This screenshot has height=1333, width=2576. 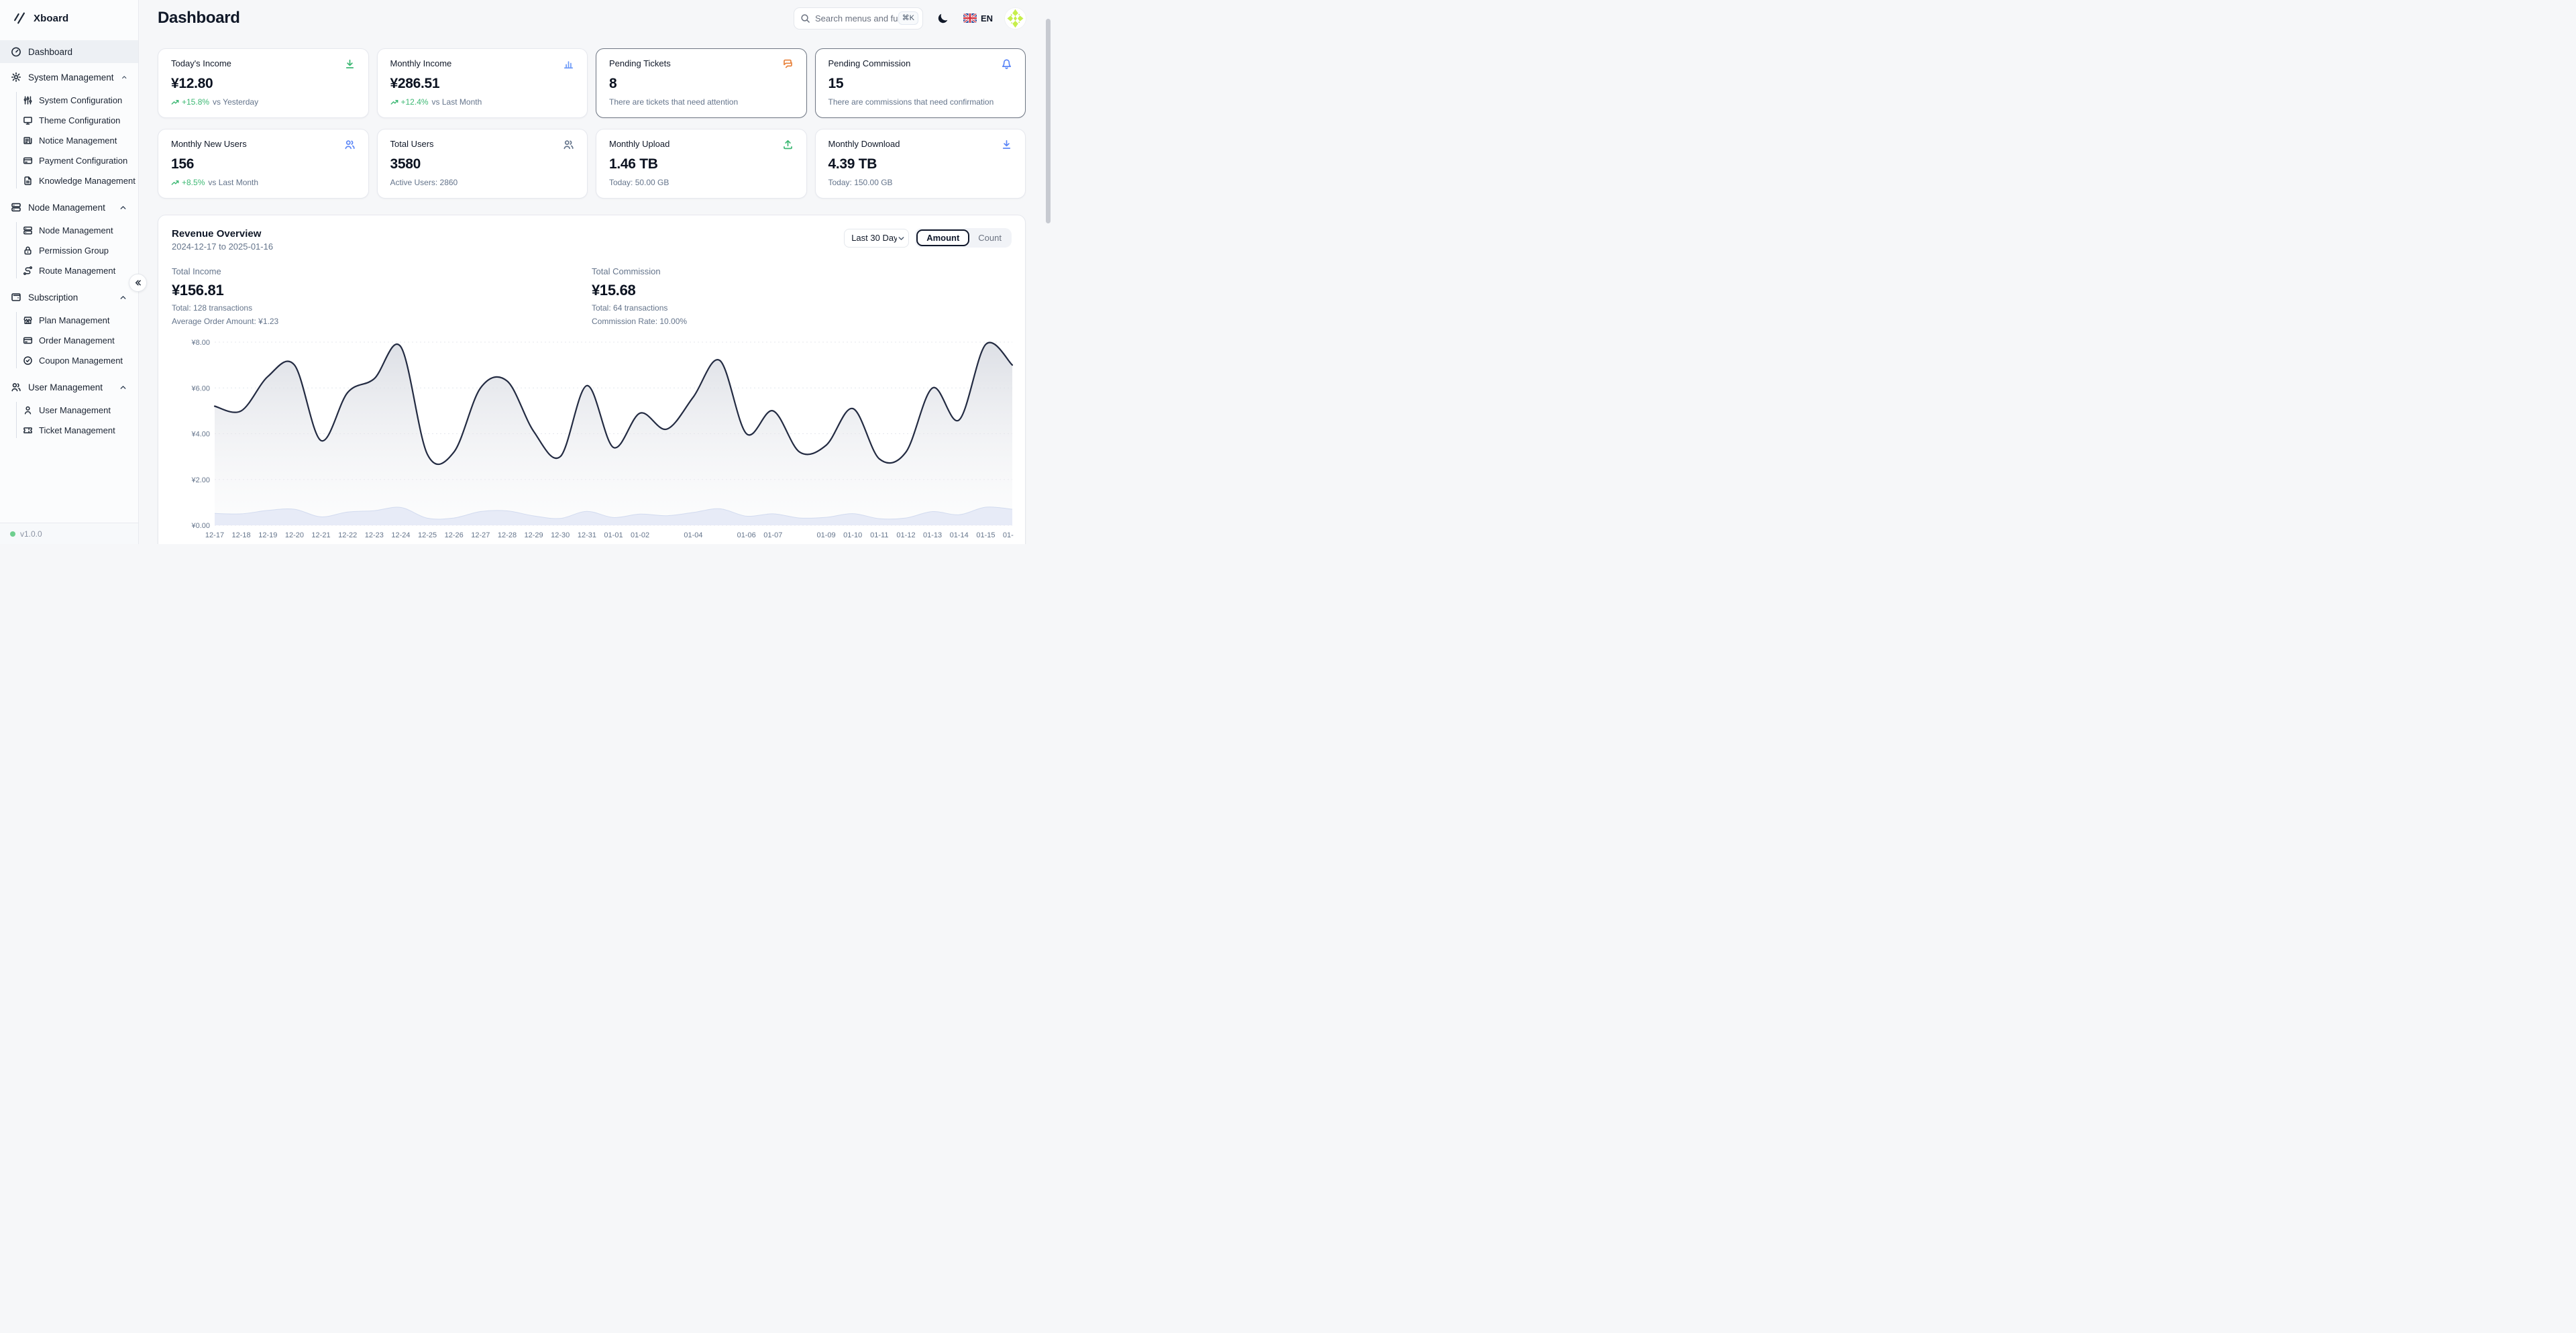 I want to click on total-commission-label: Total Commission, so click(x=626, y=271).